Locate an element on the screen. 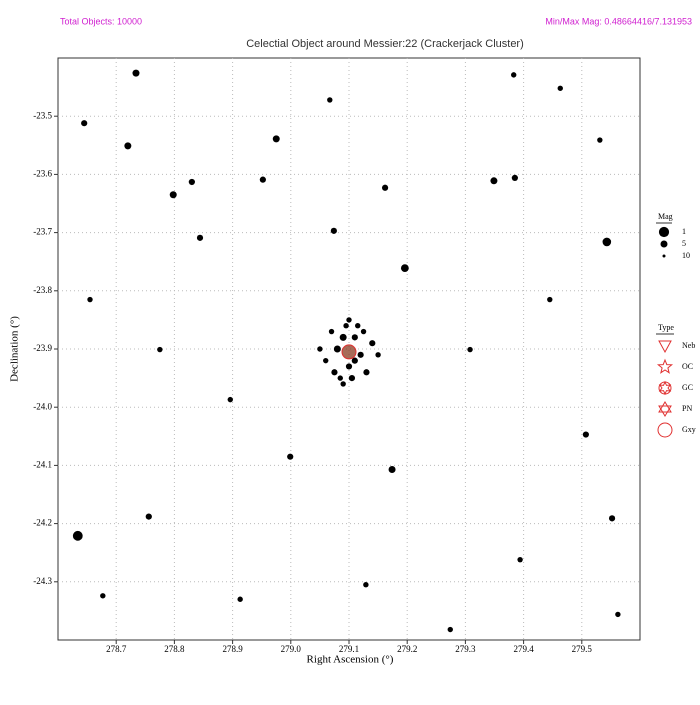 This screenshot has height=705, width=700. y-tick-label: -23.7 is located at coordinates (42, 232).